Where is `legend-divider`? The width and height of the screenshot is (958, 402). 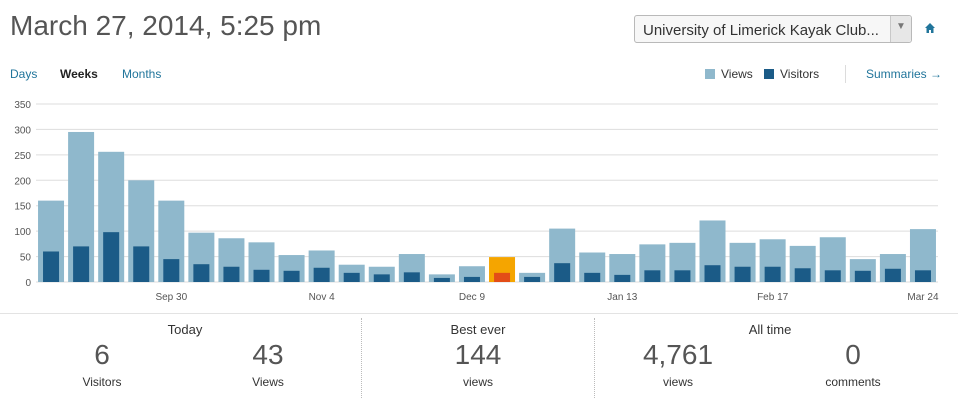
legend-divider is located at coordinates (845, 74).